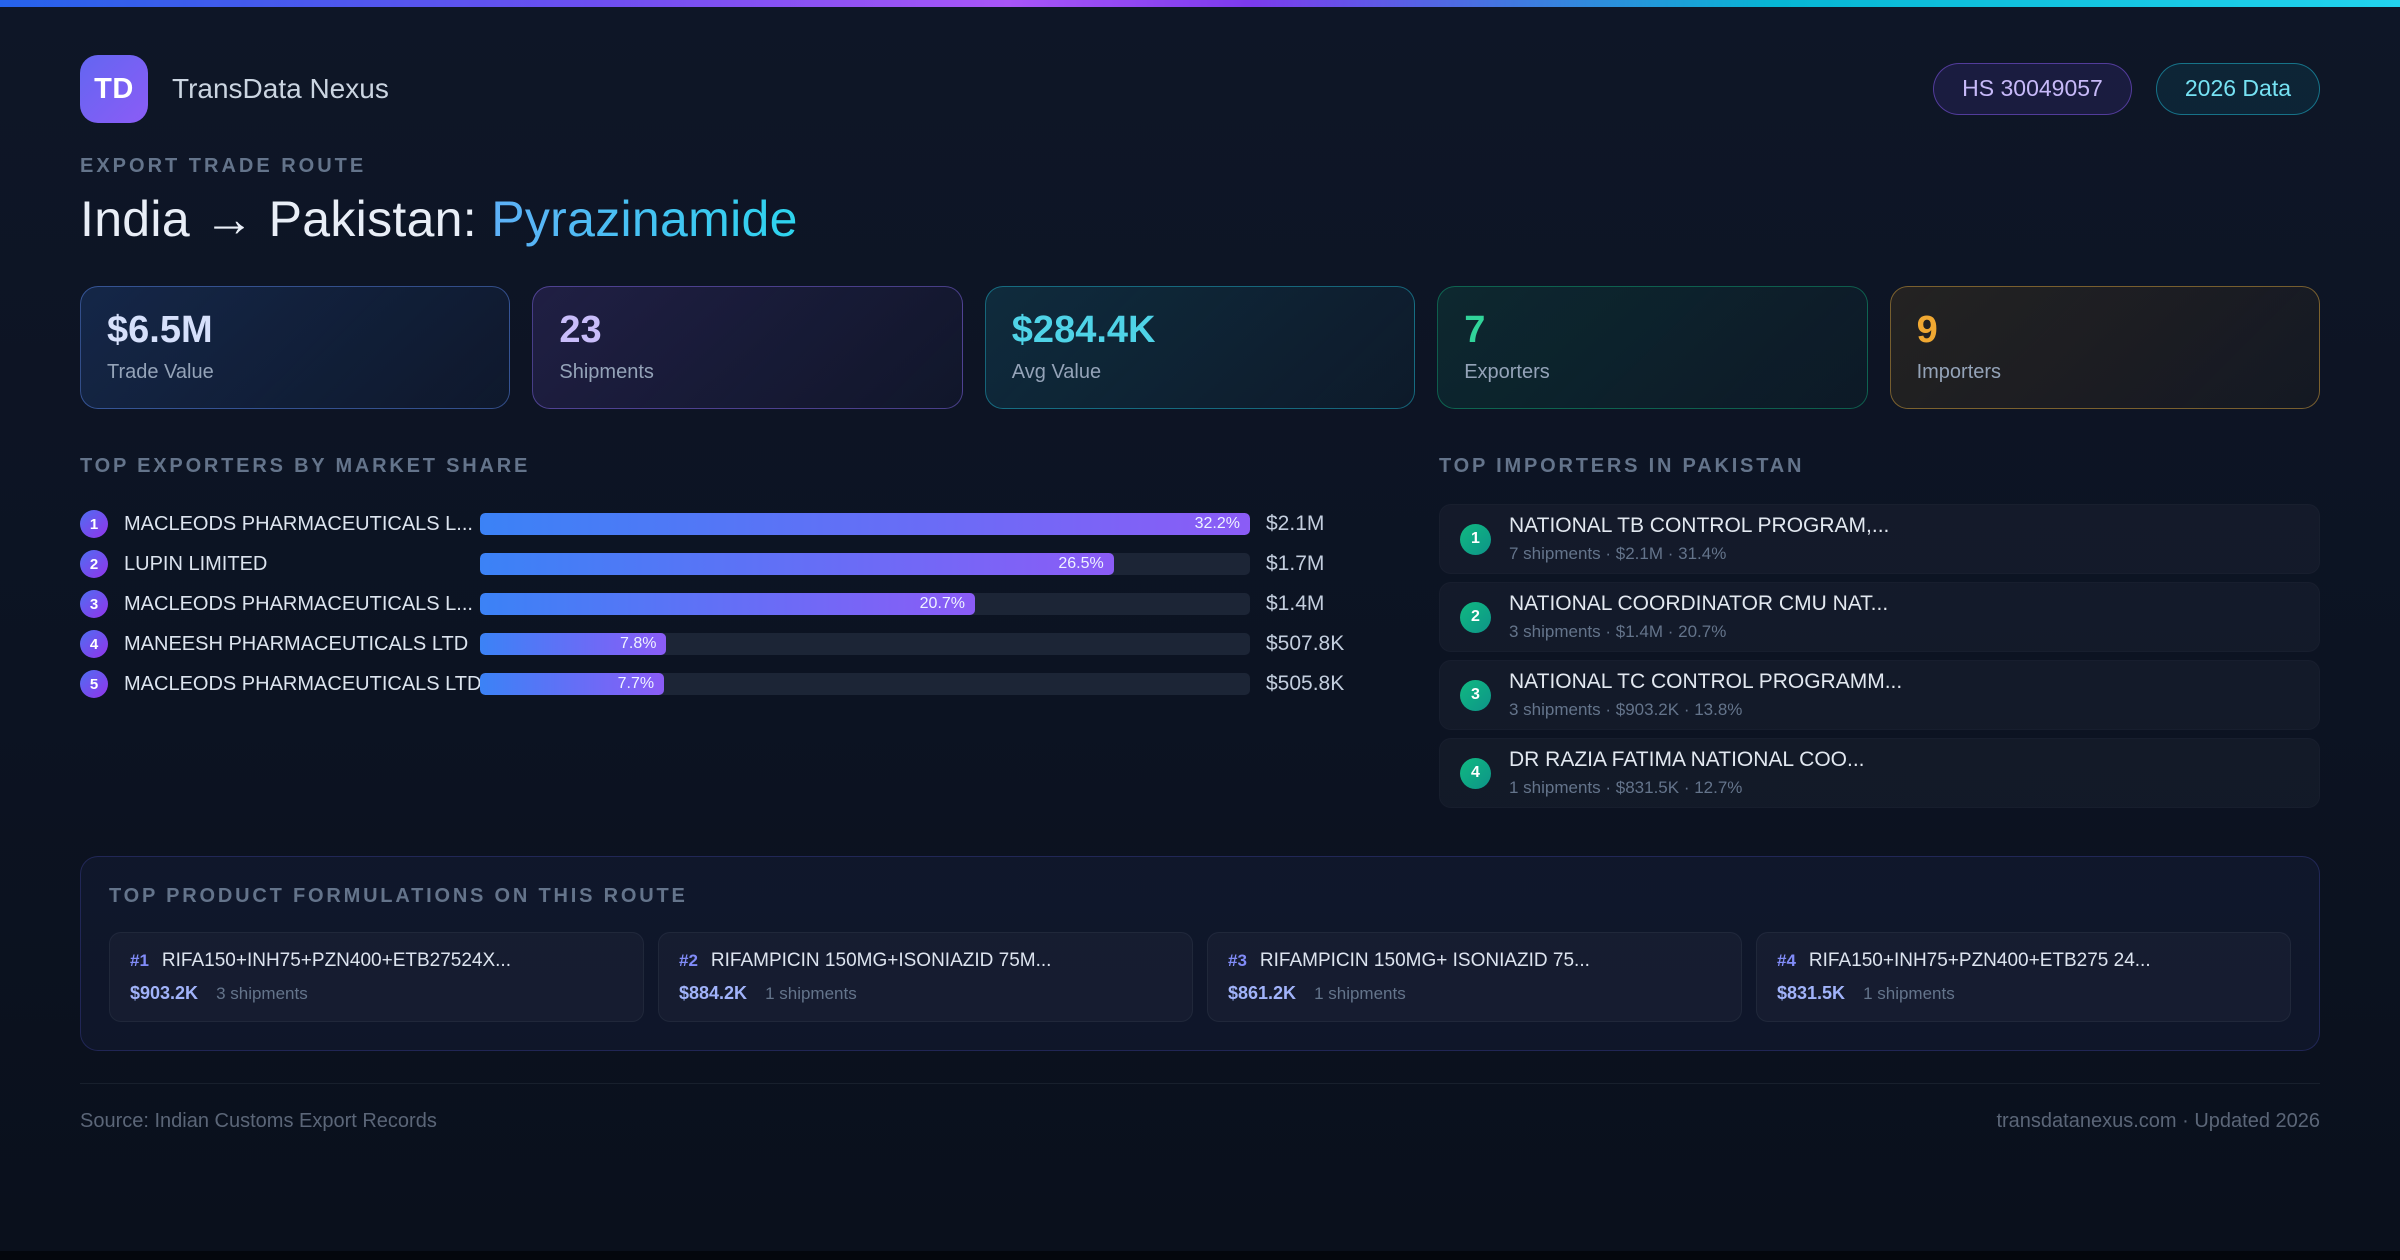 Image resolution: width=2400 pixels, height=1260 pixels. I want to click on market-share-bar-fill: 20.7%, so click(728, 604).